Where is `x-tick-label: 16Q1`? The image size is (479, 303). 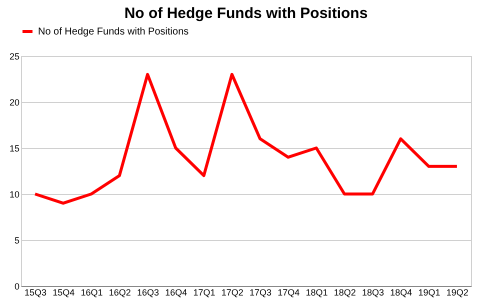
x-tick-label: 16Q1 is located at coordinates (91, 293).